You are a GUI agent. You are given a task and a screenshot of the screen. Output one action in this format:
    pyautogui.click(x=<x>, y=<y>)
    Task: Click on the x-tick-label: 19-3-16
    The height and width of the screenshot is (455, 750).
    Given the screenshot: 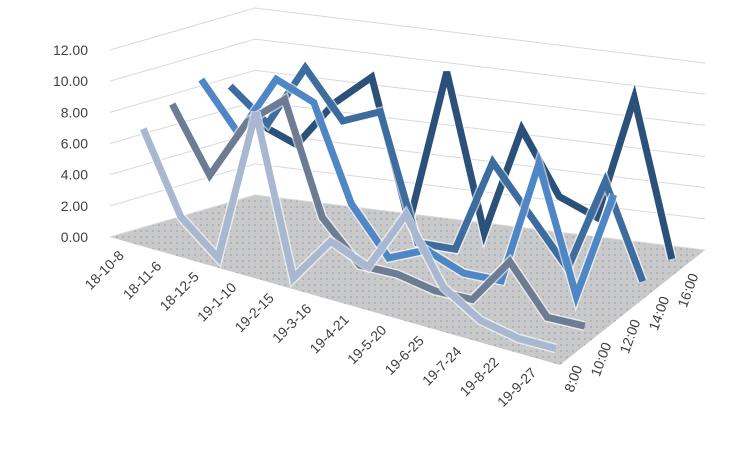 What is the action you would take?
    pyautogui.click(x=292, y=323)
    